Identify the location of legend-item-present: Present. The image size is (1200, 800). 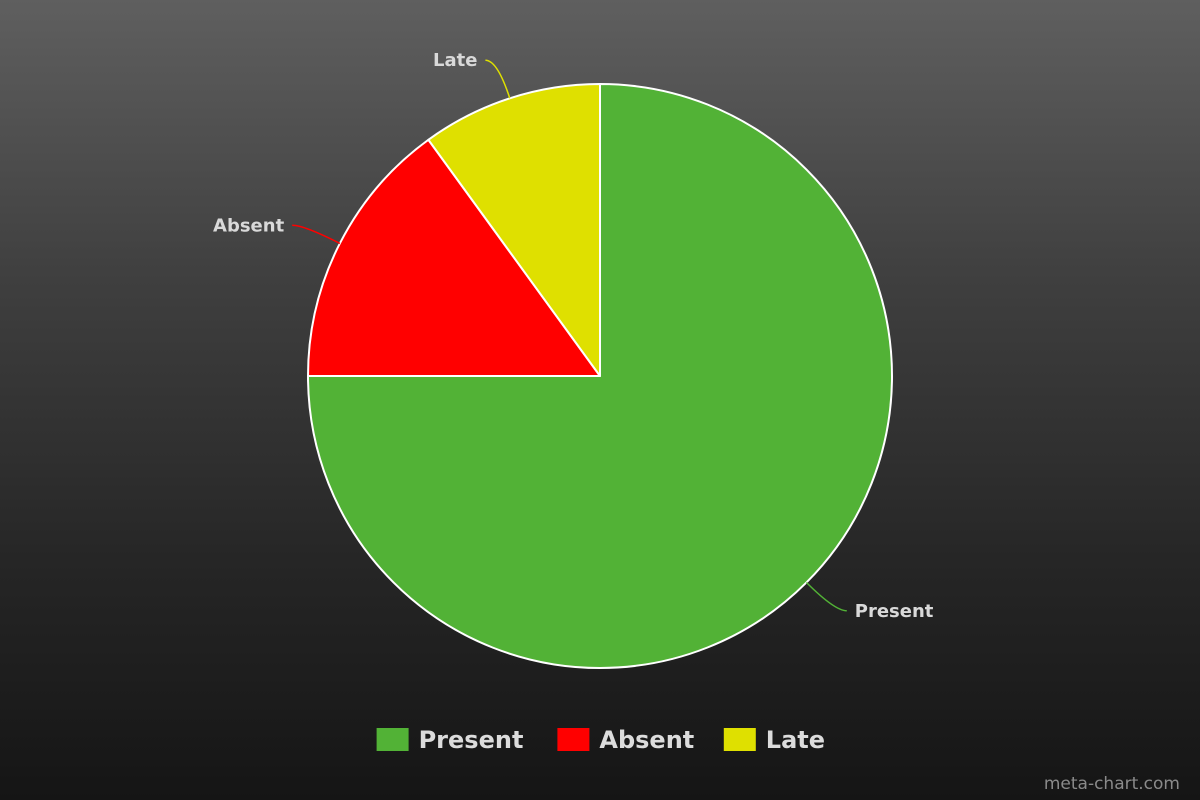
(450, 740).